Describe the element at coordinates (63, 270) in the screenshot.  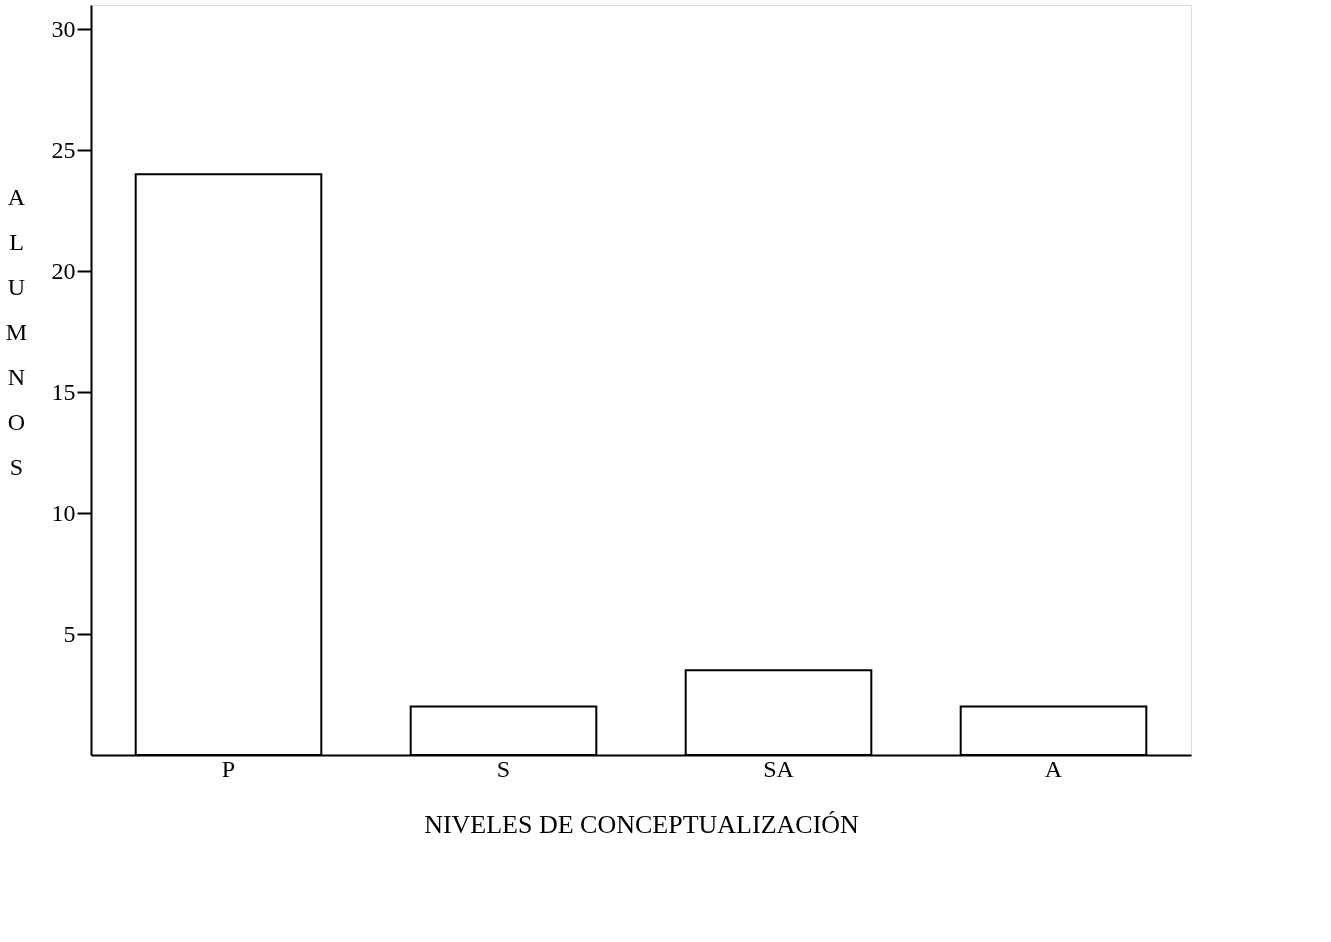
I see `y-tick-label: 20` at that location.